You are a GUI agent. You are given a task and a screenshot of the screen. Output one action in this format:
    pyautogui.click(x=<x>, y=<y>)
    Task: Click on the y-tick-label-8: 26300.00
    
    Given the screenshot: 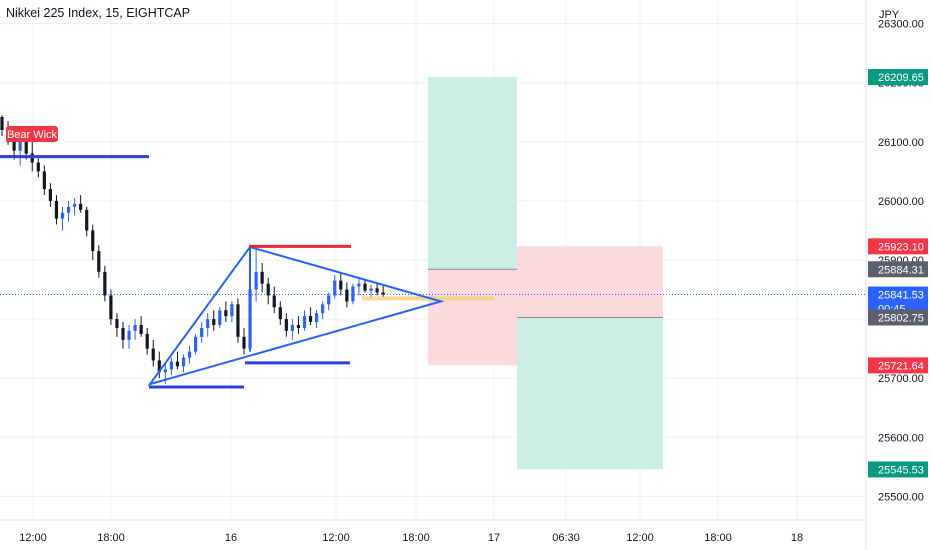 What is the action you would take?
    pyautogui.click(x=901, y=25)
    